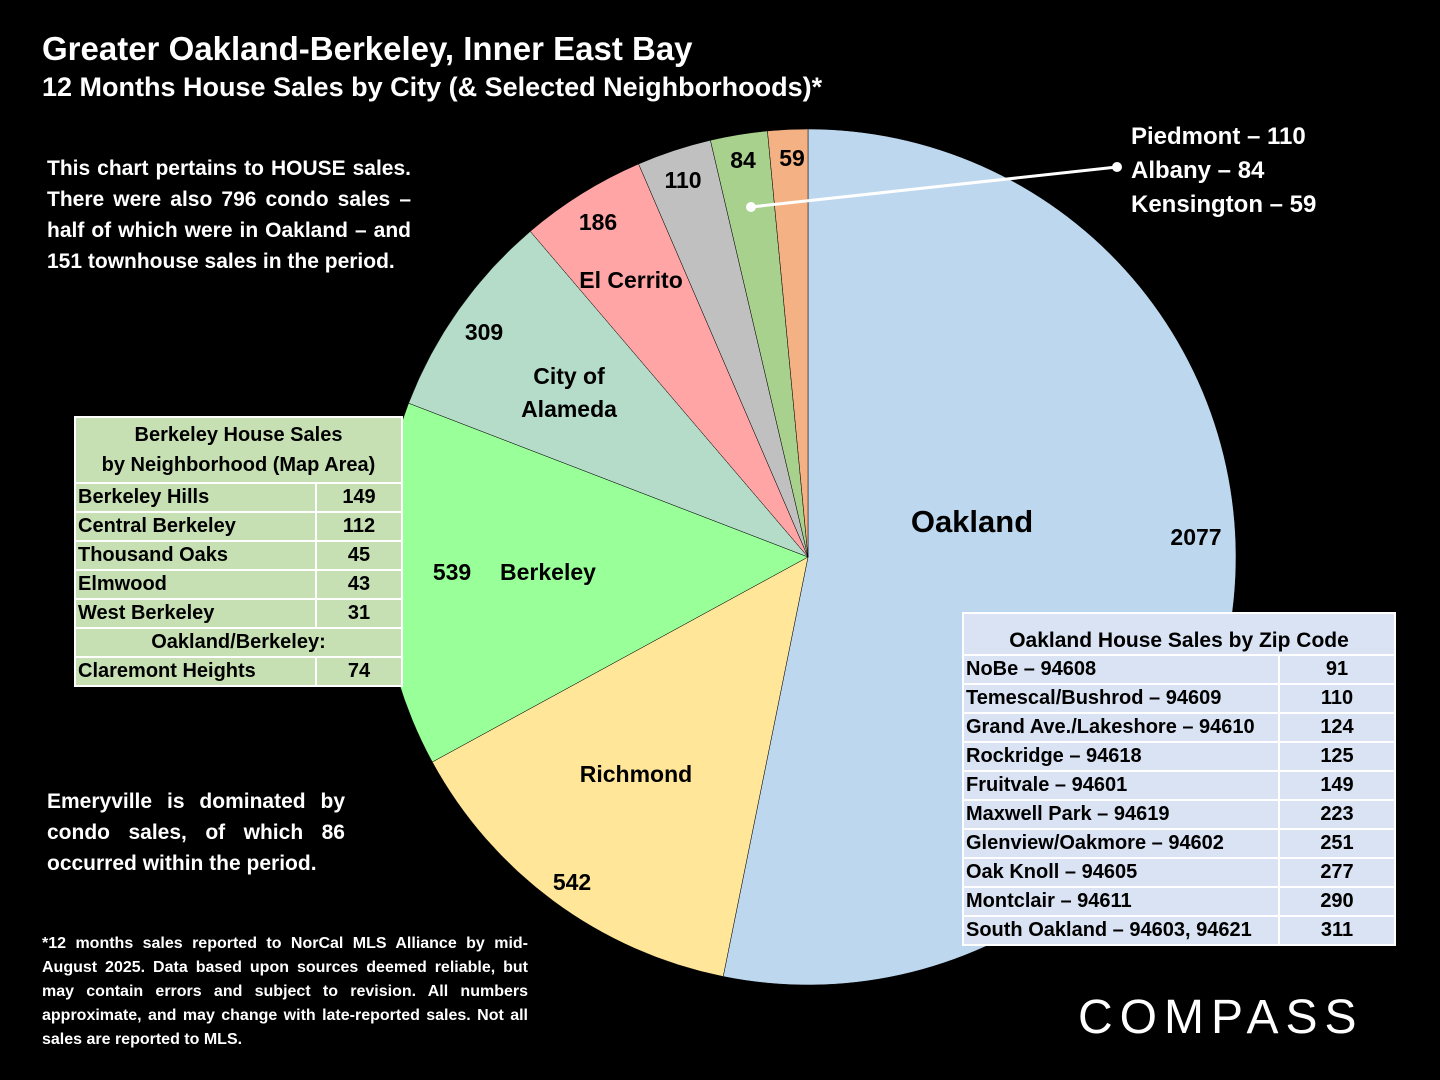 This screenshot has width=1440, height=1080. What do you see at coordinates (1179, 843) in the screenshot?
I see `table-row: Glenview/Oakmore – 94602 251` at bounding box center [1179, 843].